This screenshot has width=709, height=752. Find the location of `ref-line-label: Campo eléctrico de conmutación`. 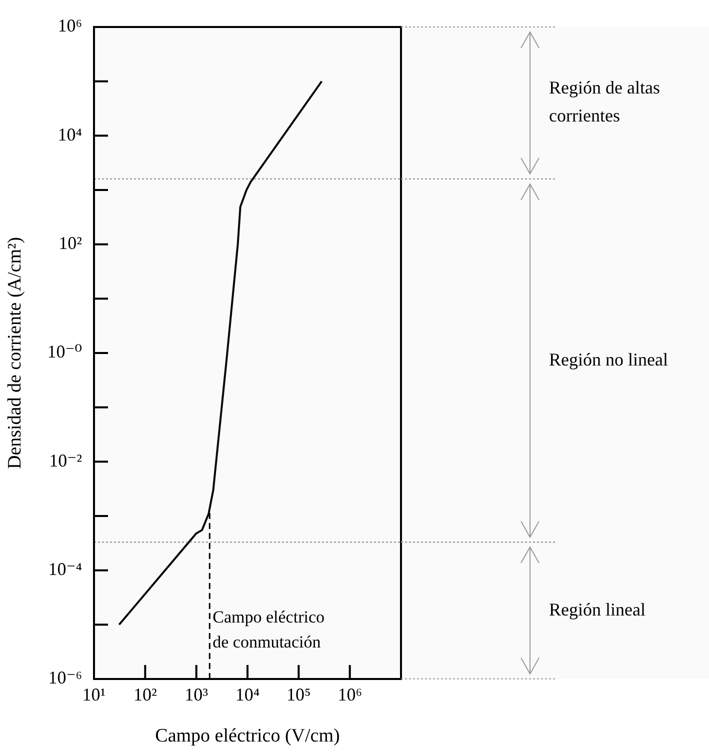

ref-line-label: Campo eléctrico de conmutación is located at coordinates (268, 629).